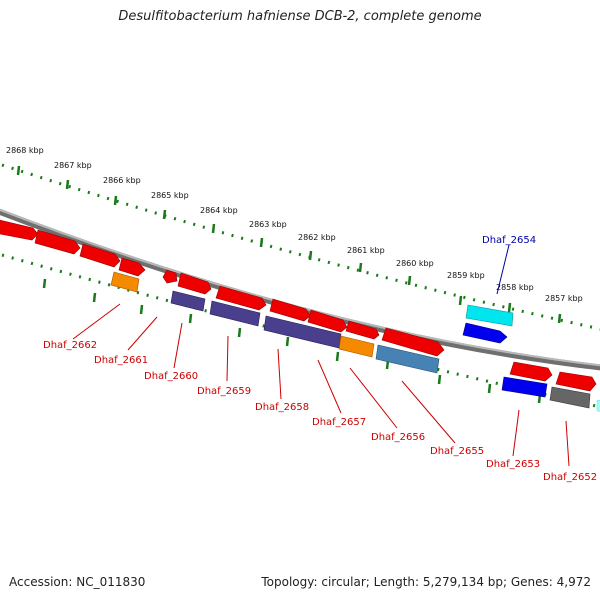 The height and width of the screenshot is (600, 600). I want to click on scale-label: 2868 kbp, so click(25, 150).